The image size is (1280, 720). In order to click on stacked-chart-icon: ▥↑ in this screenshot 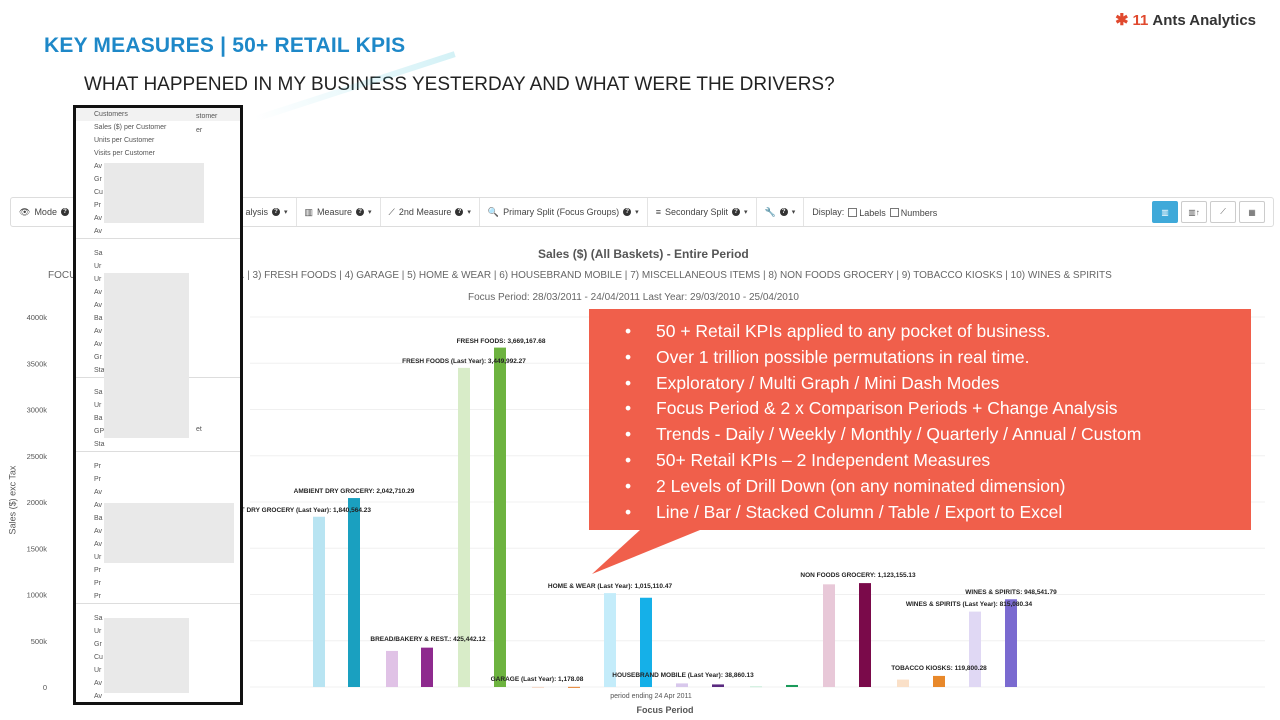, I will do `click(1194, 212)`.